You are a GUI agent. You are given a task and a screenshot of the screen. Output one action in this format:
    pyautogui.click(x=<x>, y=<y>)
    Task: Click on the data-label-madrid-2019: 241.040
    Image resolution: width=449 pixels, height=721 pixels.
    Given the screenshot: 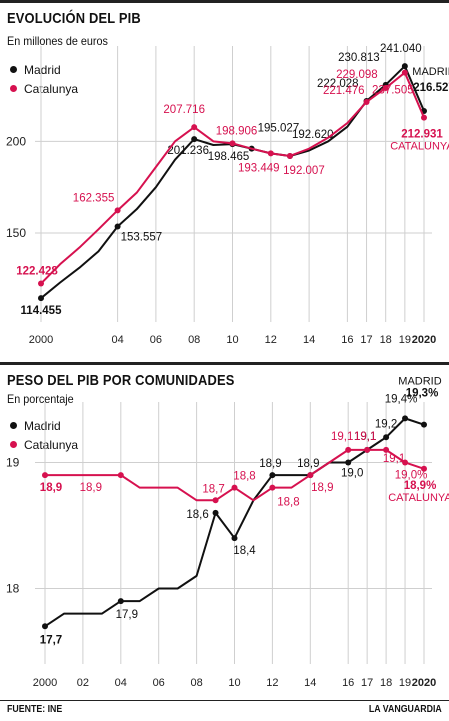 What is the action you would take?
    pyautogui.click(x=401, y=49)
    